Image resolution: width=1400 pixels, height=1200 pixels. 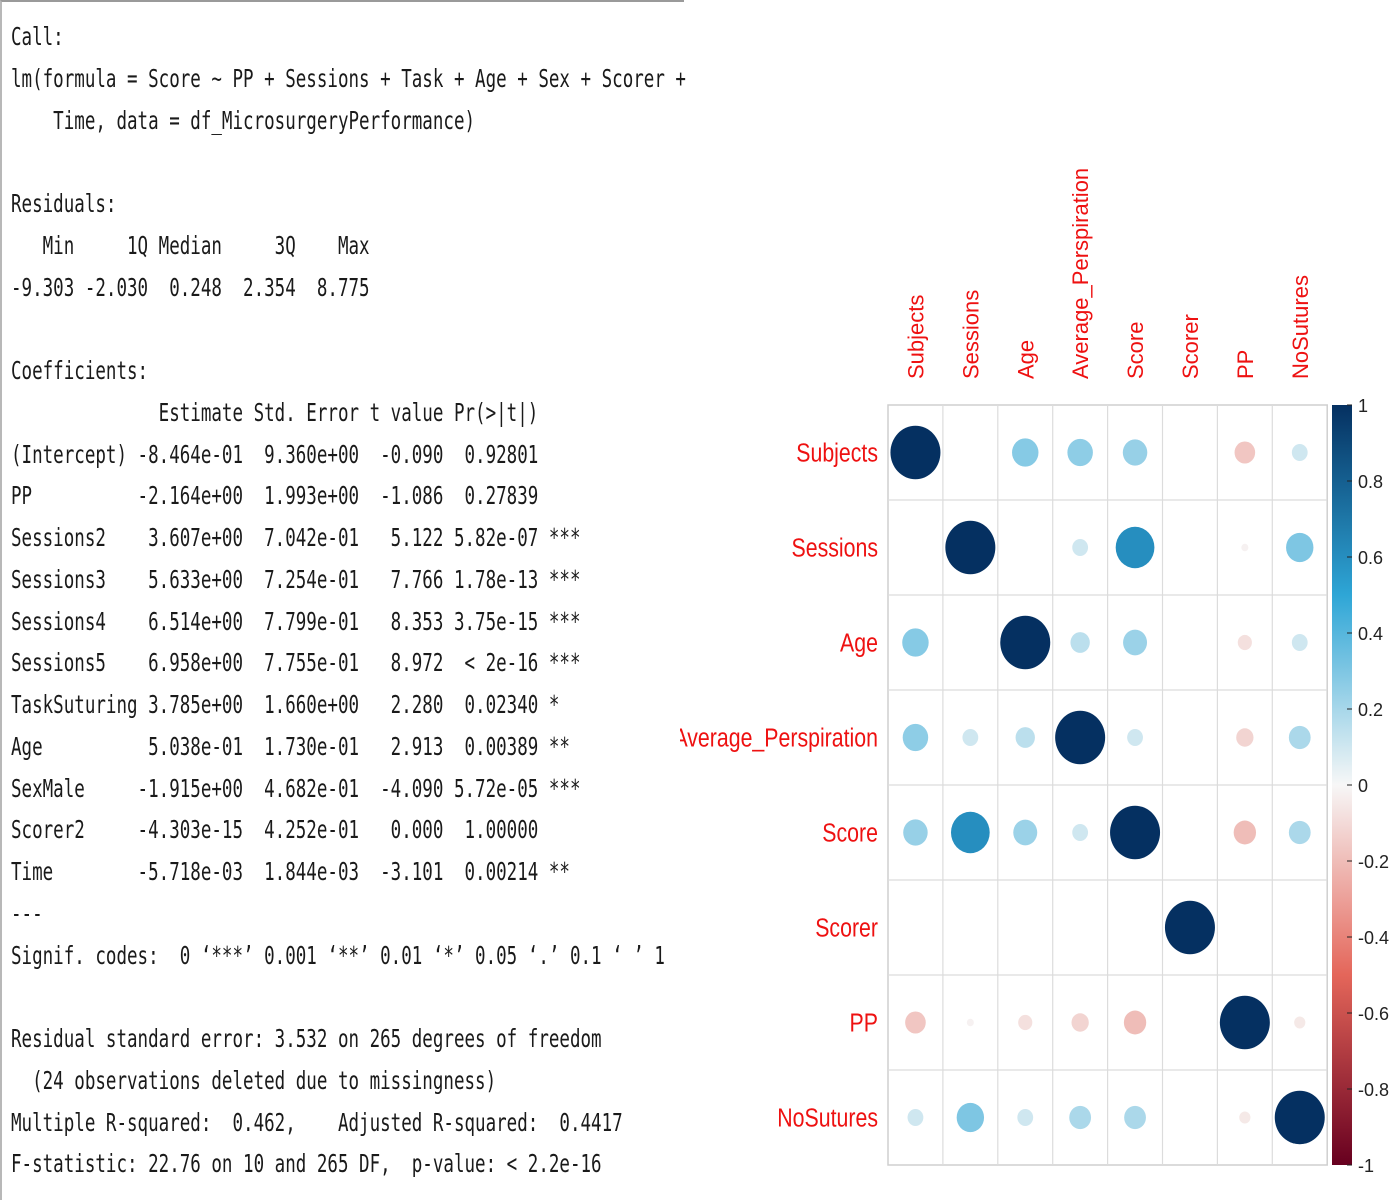 I want to click on color-bar-tick-label: 0, so click(x=1363, y=786).